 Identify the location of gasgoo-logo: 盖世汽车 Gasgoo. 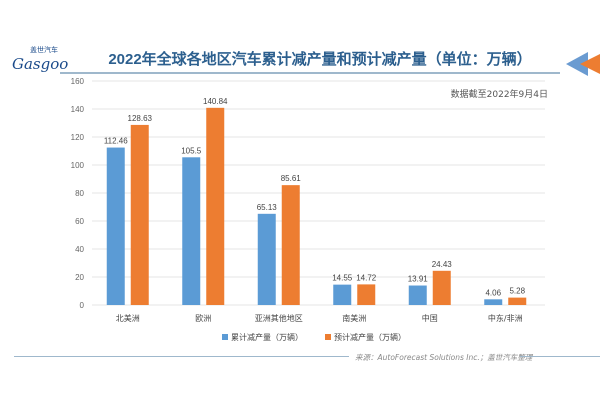
(43, 62).